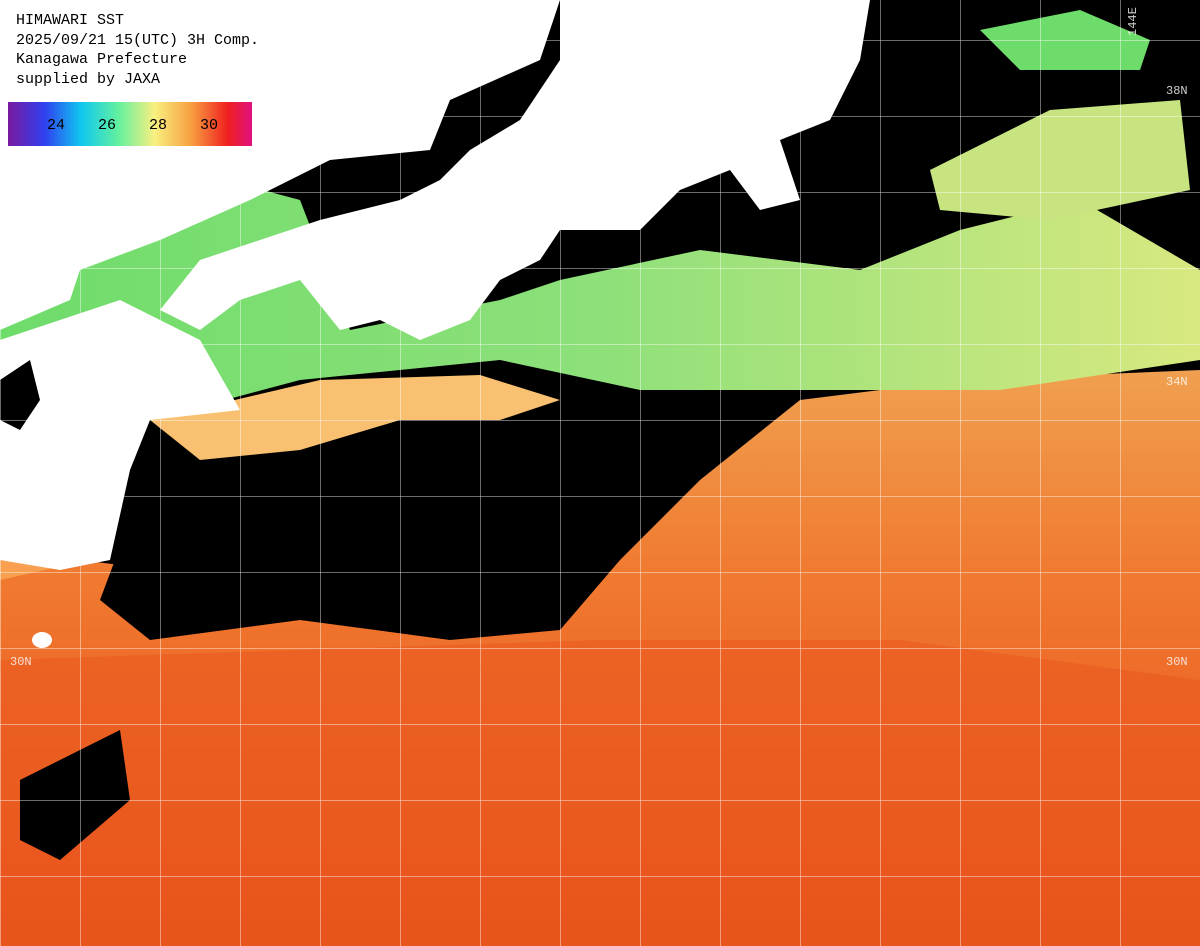 Image resolution: width=1200 pixels, height=946 pixels. I want to click on header-line: Kanagawa Prefecture, so click(101, 59).